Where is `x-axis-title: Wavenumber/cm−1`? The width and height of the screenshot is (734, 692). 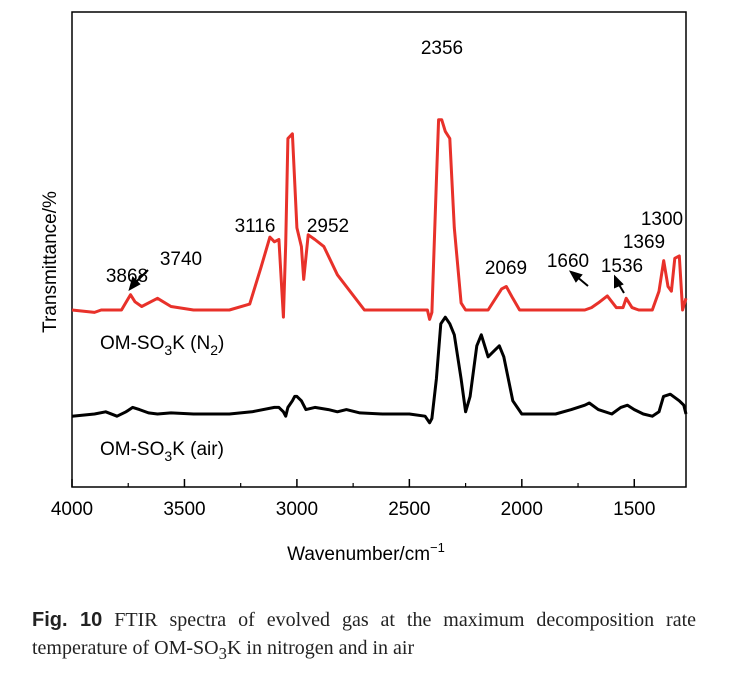 x-axis-title: Wavenumber/cm−1 is located at coordinates (366, 552).